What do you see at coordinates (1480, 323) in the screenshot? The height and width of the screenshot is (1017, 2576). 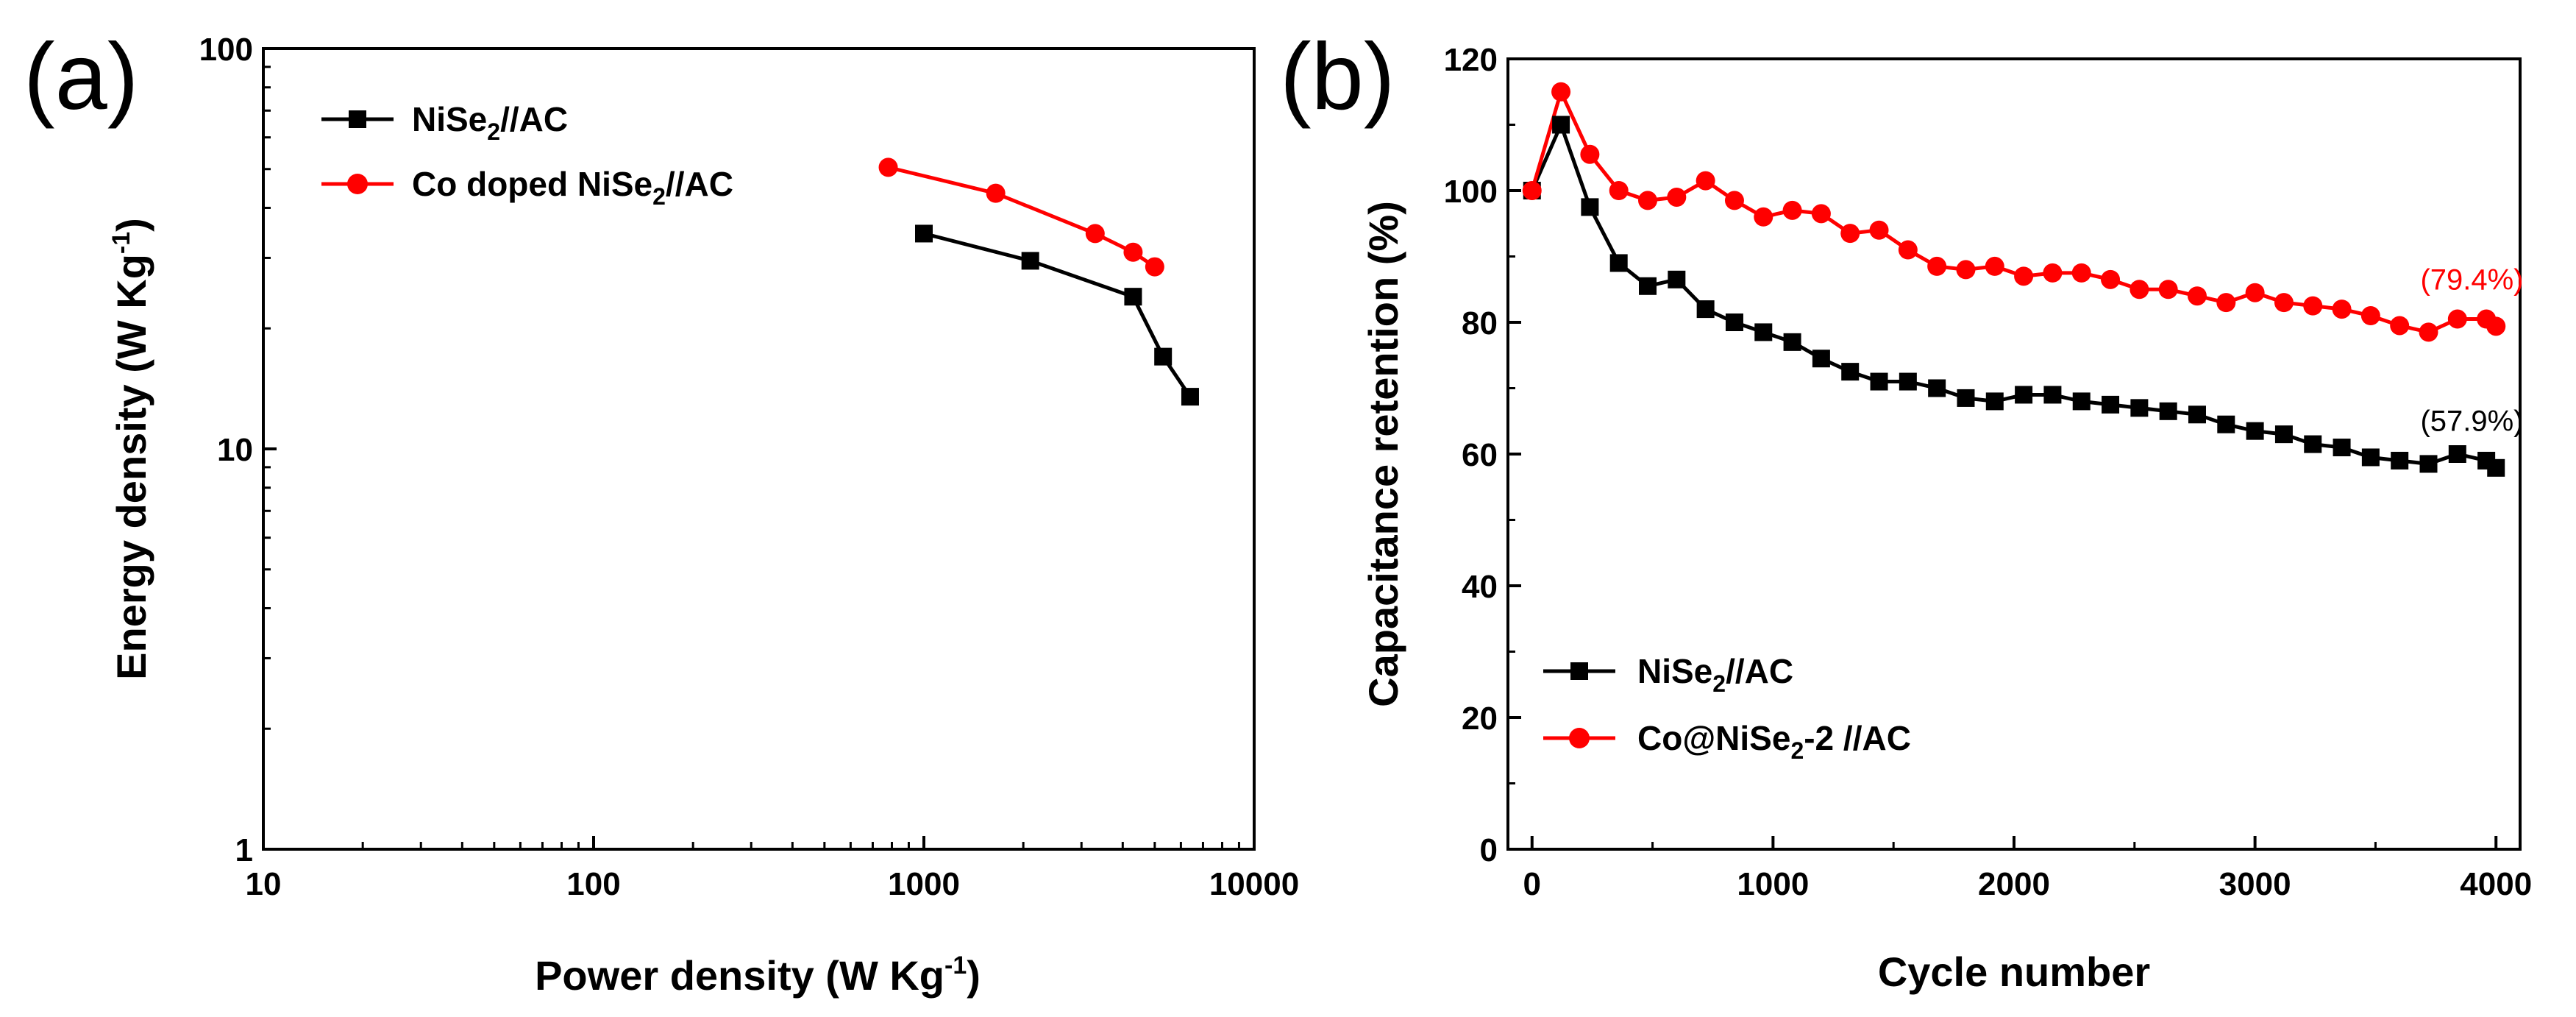 I see `panel-b-y-tick-label: 80` at bounding box center [1480, 323].